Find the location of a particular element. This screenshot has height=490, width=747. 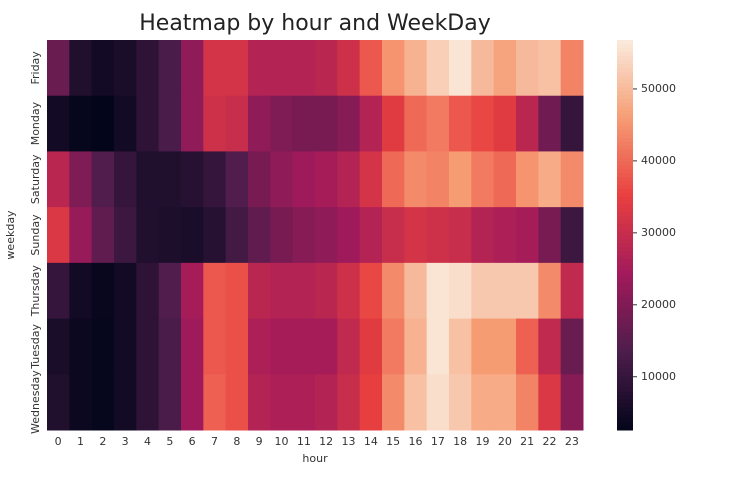

colorbar-tick-label: 20000 is located at coordinates (658, 304).